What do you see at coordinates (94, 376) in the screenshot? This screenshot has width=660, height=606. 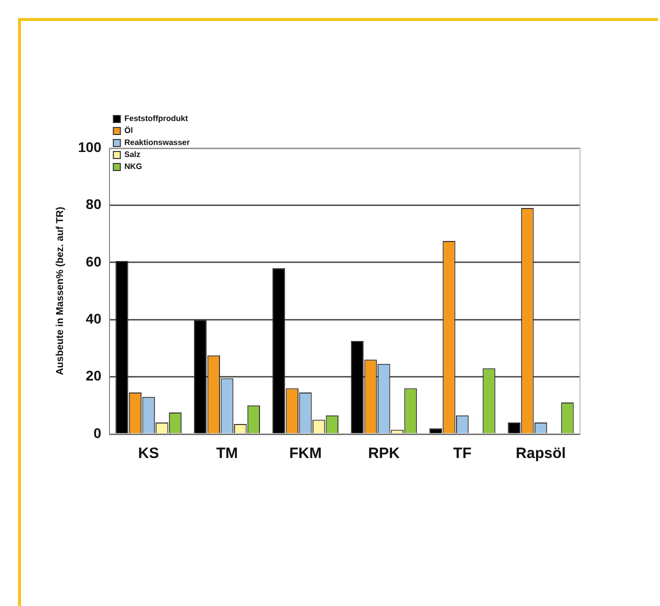 I see `y-tick-label: 20` at bounding box center [94, 376].